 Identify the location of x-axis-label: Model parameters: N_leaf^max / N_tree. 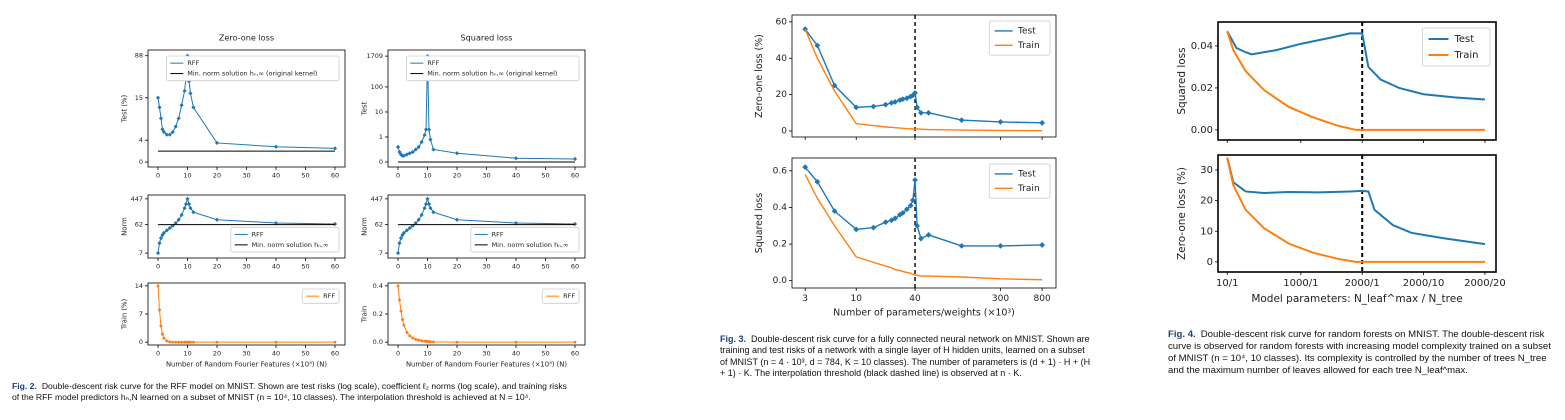
(1356, 299).